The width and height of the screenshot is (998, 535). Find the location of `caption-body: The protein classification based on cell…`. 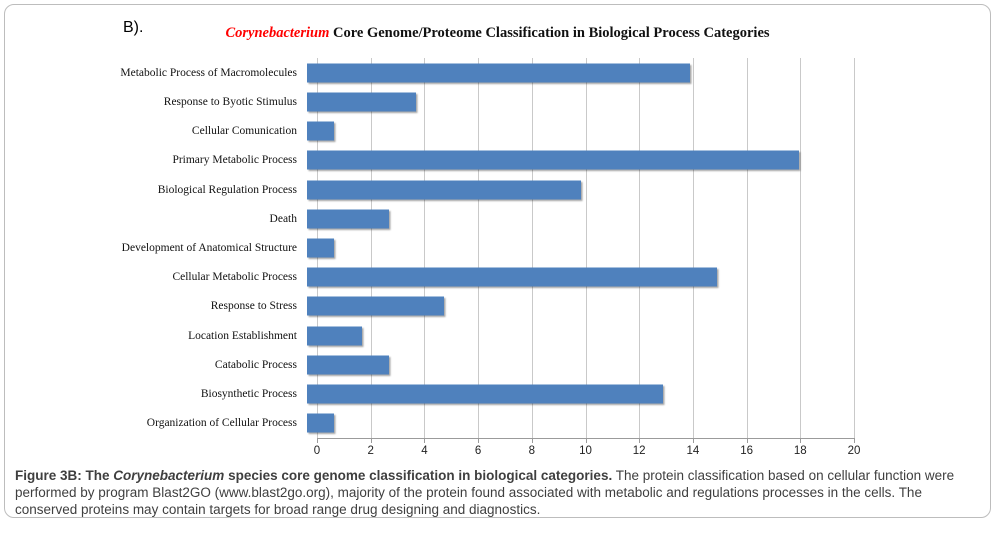

caption-body: The protein classification based on cell… is located at coordinates (485, 492).